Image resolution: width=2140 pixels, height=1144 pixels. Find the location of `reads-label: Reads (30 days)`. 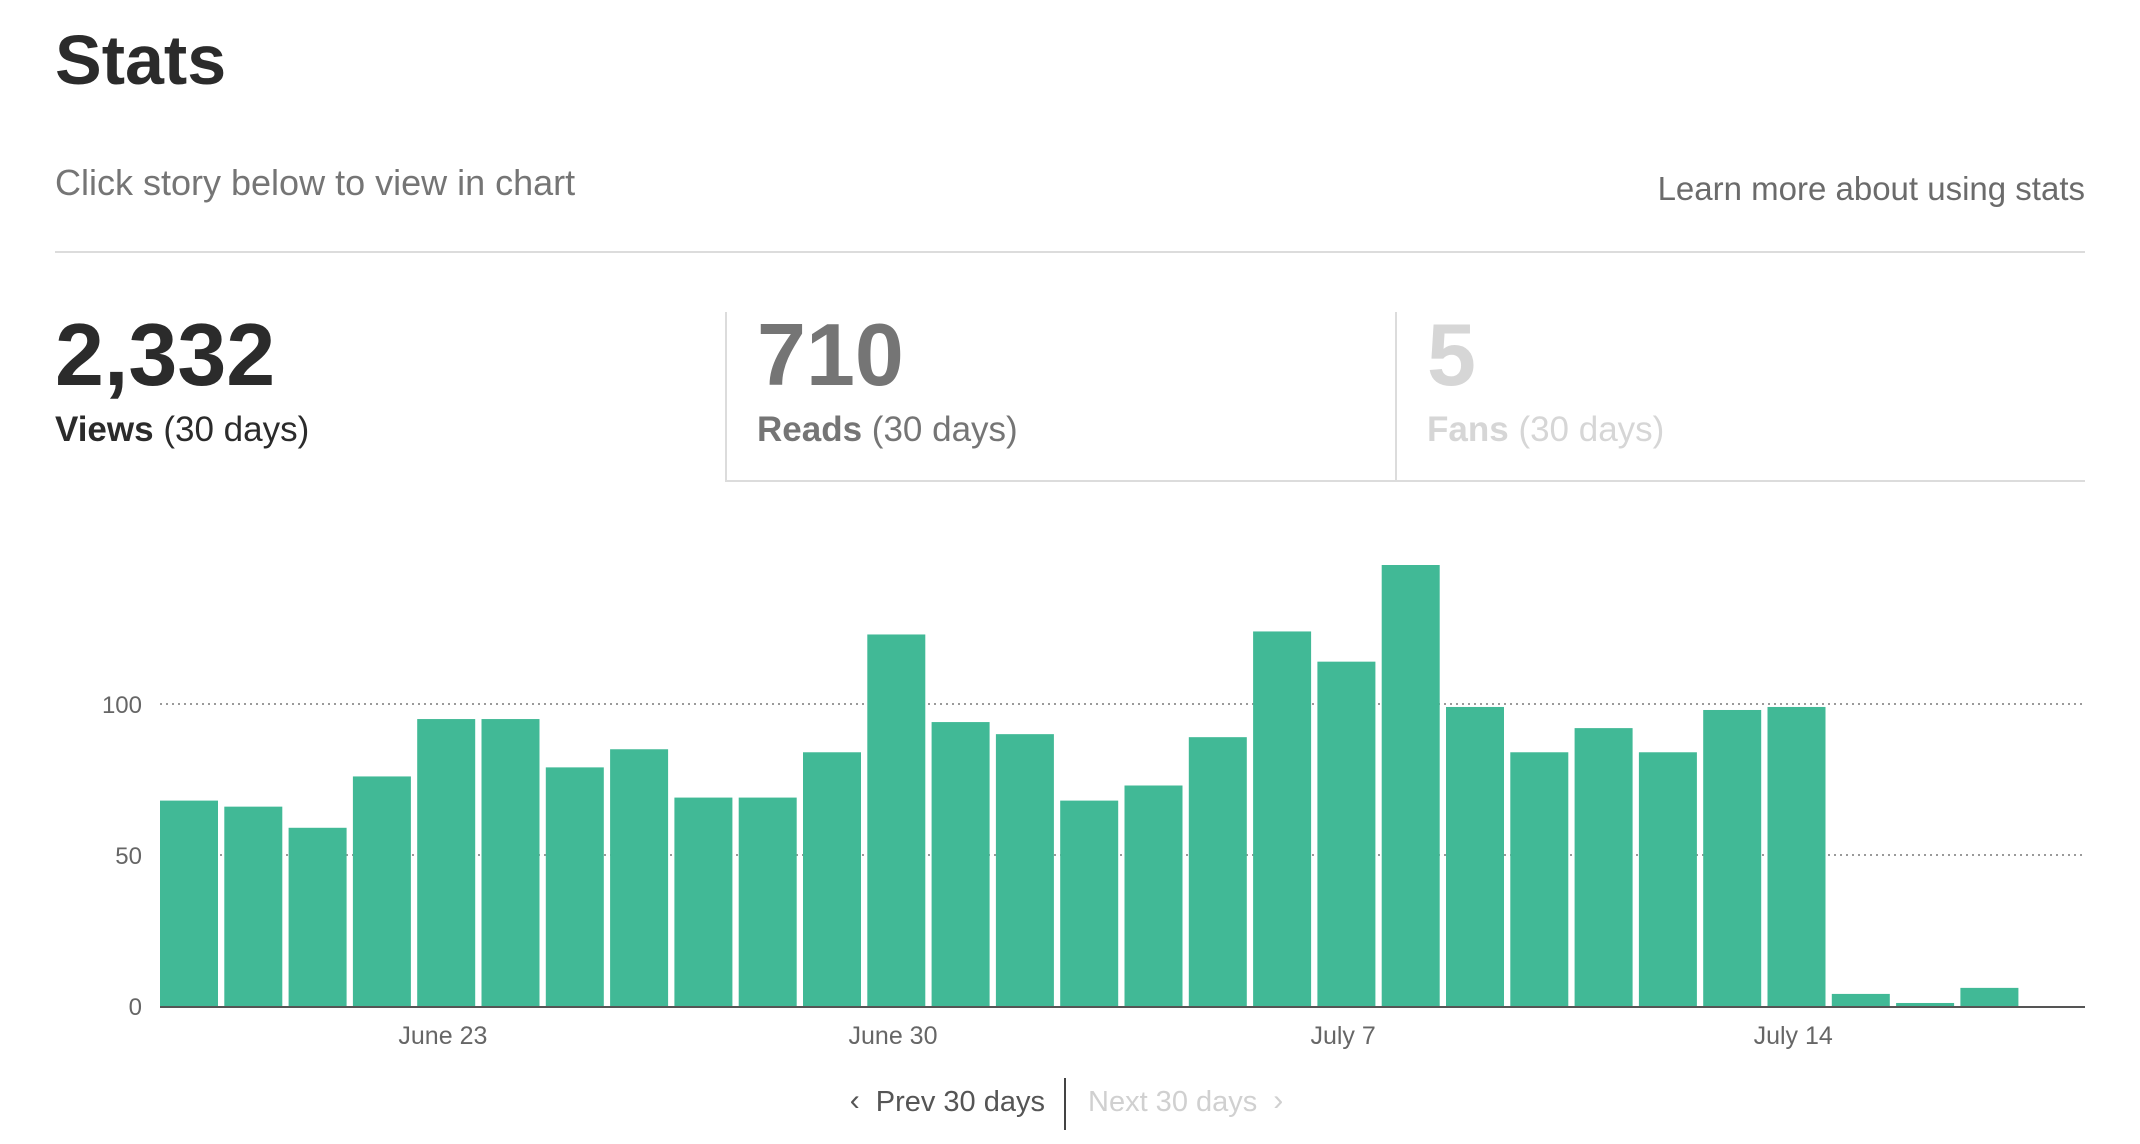

reads-label: Reads (30 days) is located at coordinates (887, 430).